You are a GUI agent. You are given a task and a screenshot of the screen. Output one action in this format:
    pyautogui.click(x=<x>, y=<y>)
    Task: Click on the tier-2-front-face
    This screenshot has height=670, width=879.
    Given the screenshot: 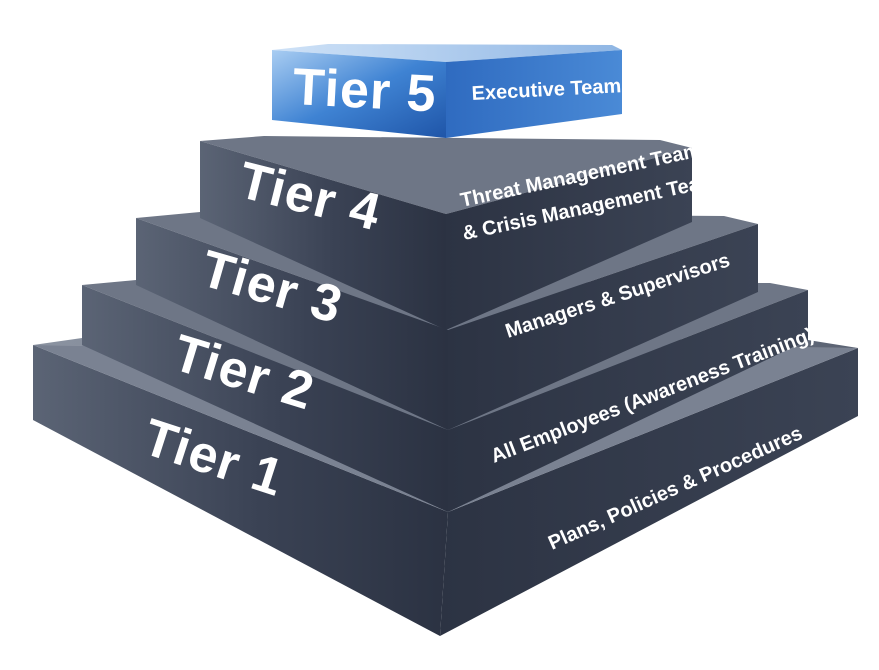 What is the action you would take?
    pyautogui.click(x=265, y=398)
    